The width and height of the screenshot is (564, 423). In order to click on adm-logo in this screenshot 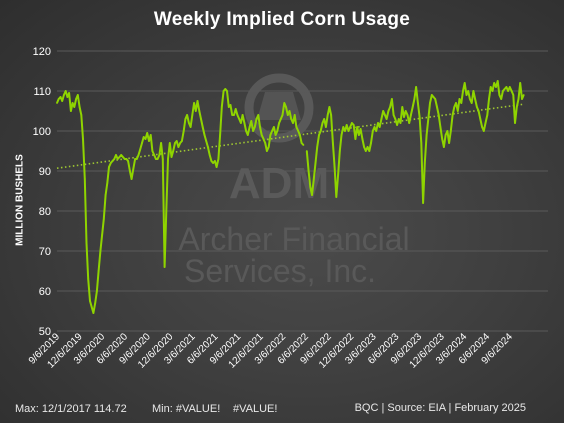, I will do `click(279, 108)`.